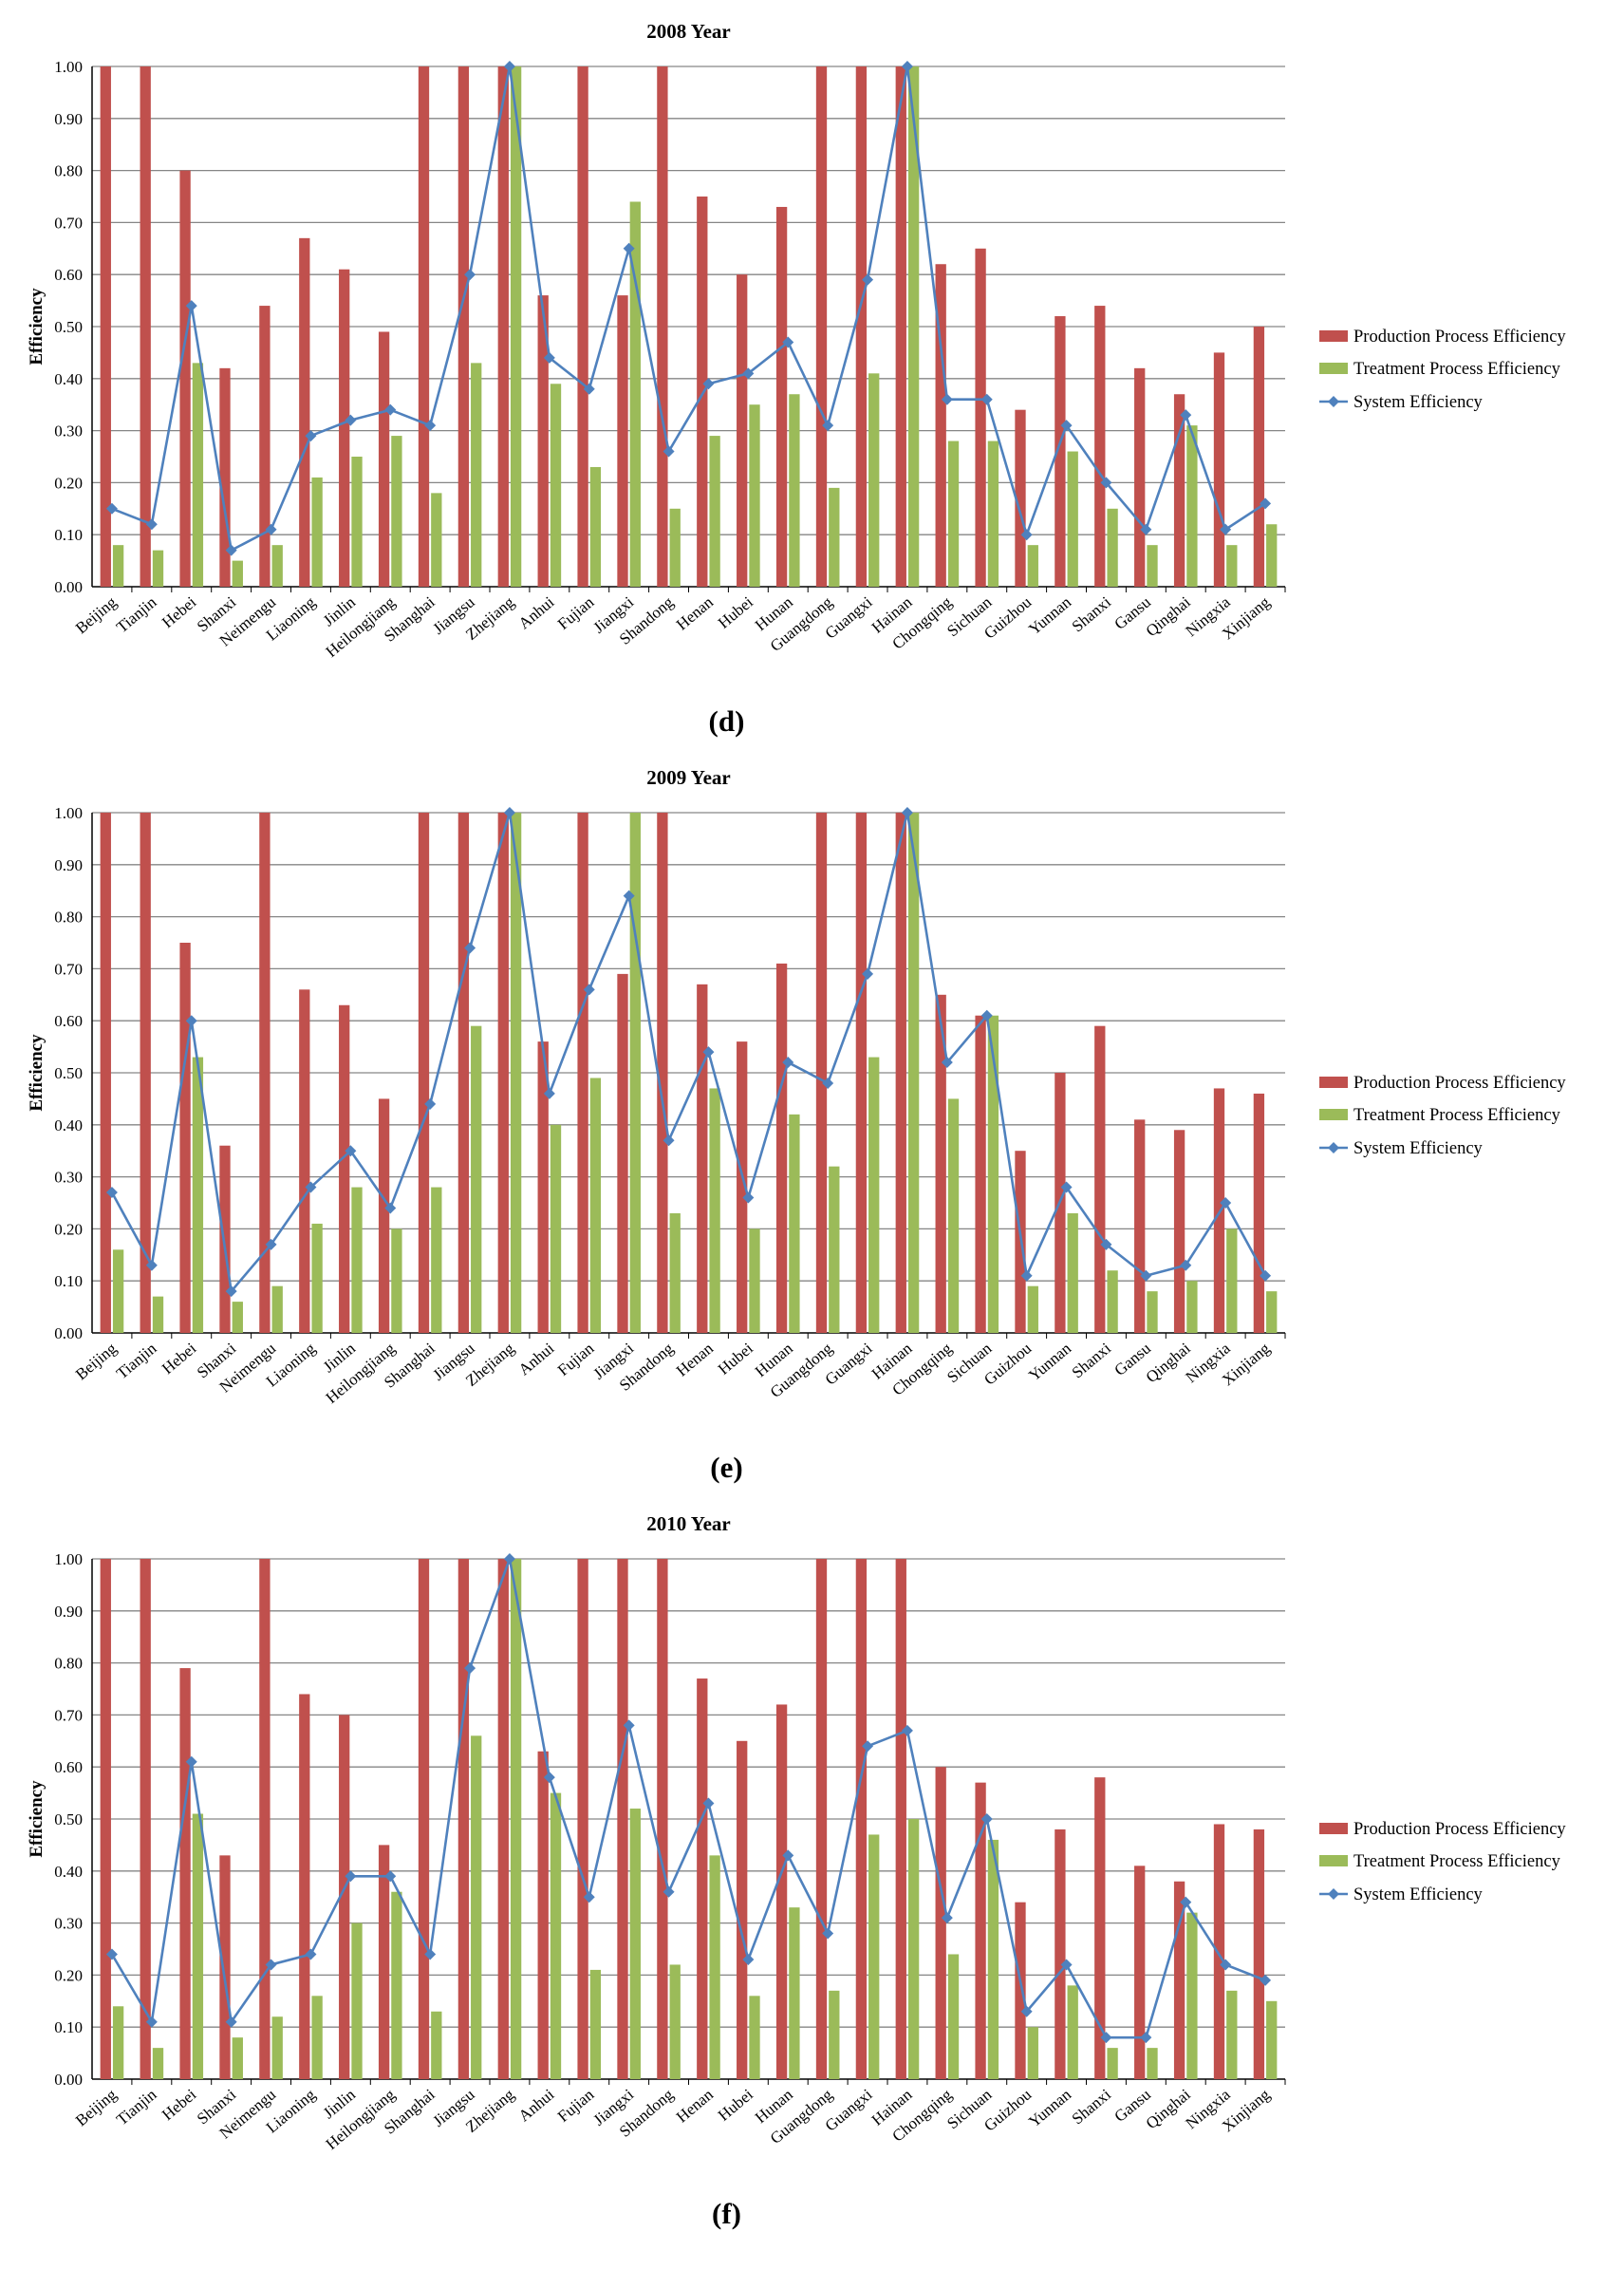 The width and height of the screenshot is (1624, 2269). Describe the element at coordinates (954, 1215) in the screenshot. I see `bar-treatment-chongqing` at that location.